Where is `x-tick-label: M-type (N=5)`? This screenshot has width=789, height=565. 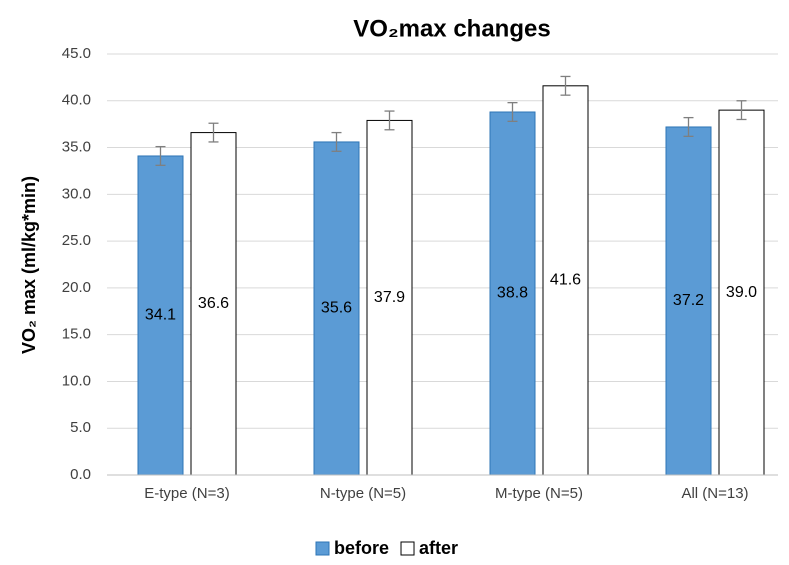 x-tick-label: M-type (N=5) is located at coordinates (539, 493).